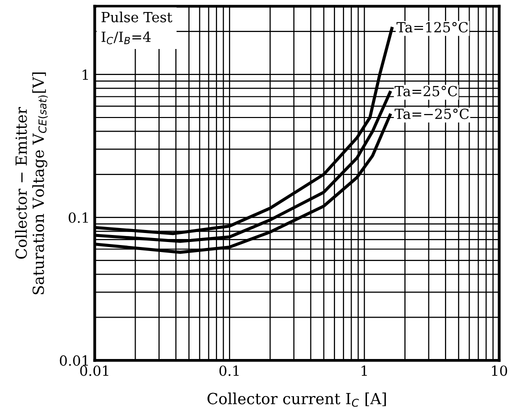 This screenshot has width=512, height=419. What do you see at coordinates (74, 360) in the screenshot?
I see `y-tick-label: 0.01` at bounding box center [74, 360].